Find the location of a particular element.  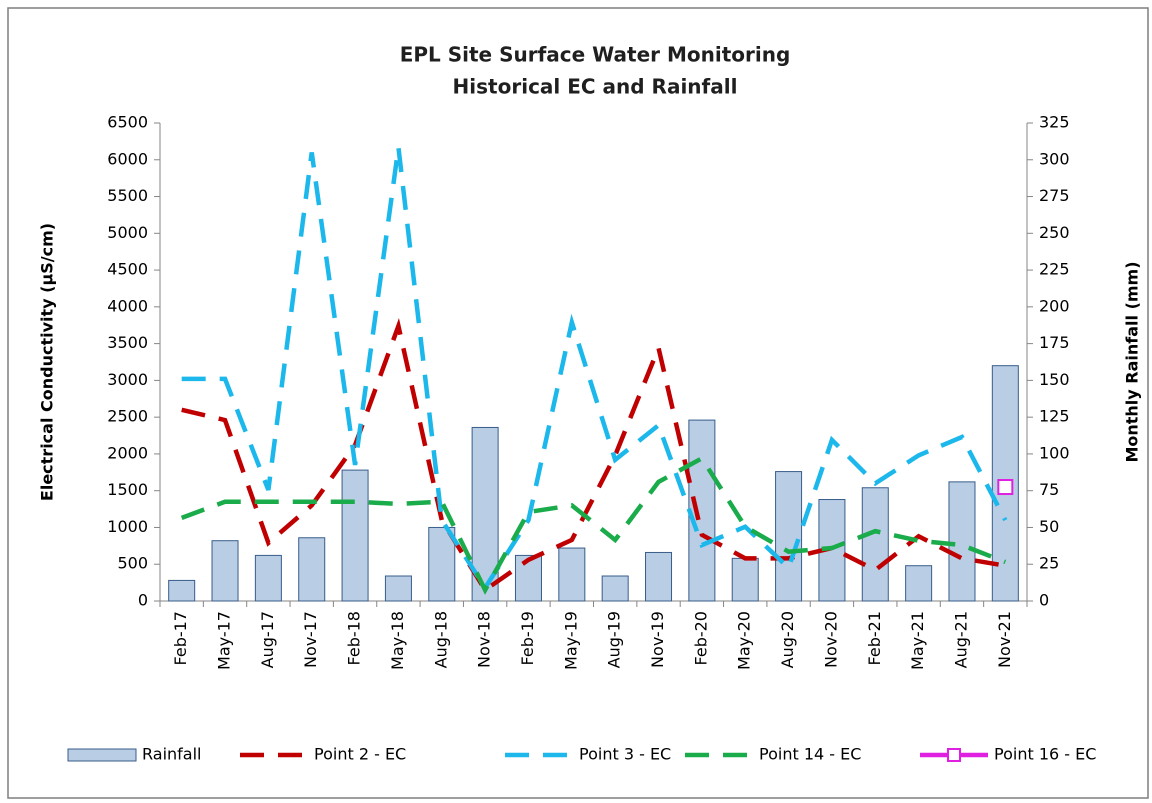

legend-label: Rainfall is located at coordinates (171, 754).